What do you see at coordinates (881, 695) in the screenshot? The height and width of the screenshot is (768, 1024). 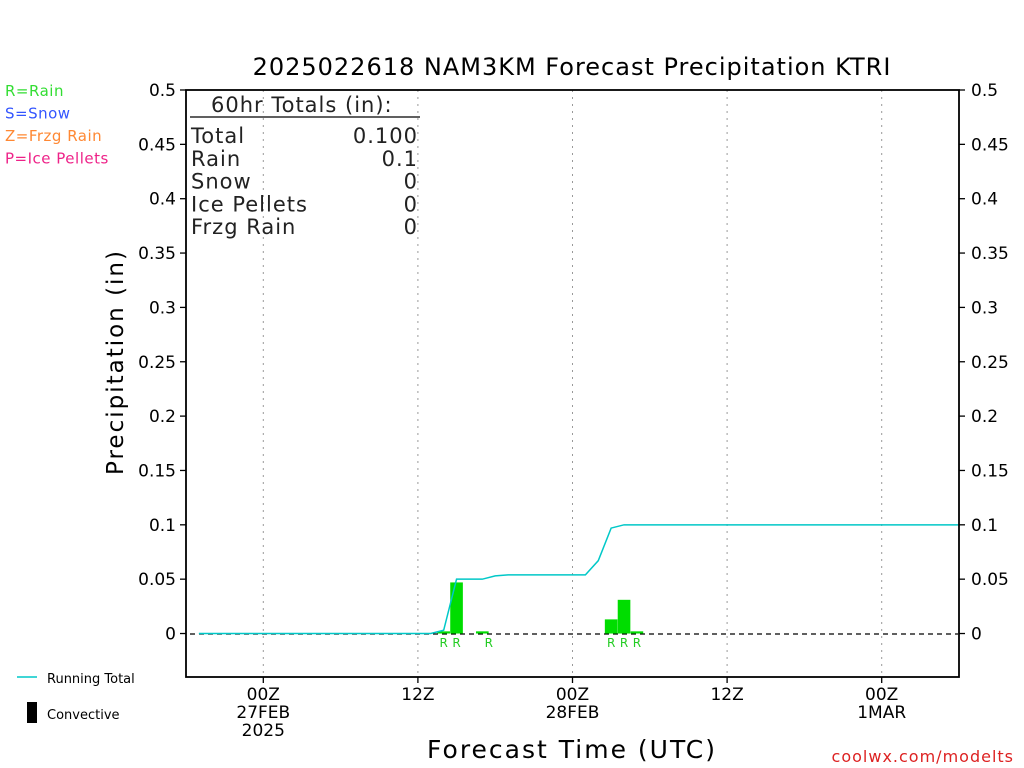 I see `x-tick-label-4-0: 00Z` at bounding box center [881, 695].